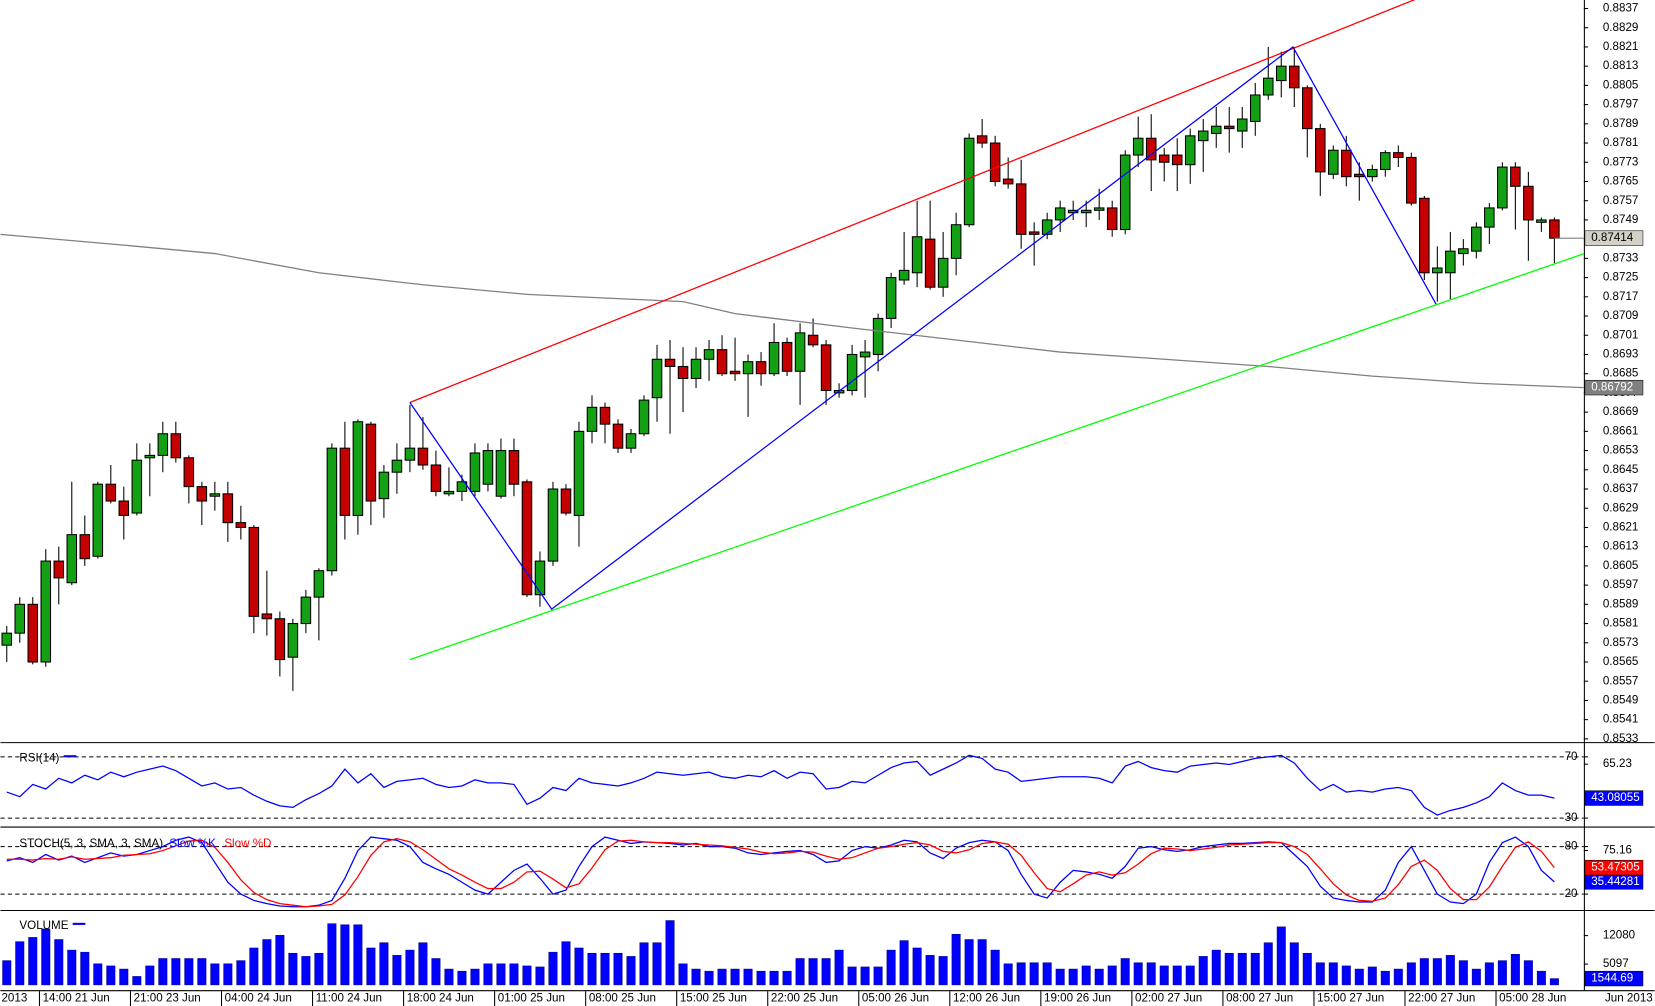  I want to click on y-tick-label: 0.8813, so click(1621, 65).